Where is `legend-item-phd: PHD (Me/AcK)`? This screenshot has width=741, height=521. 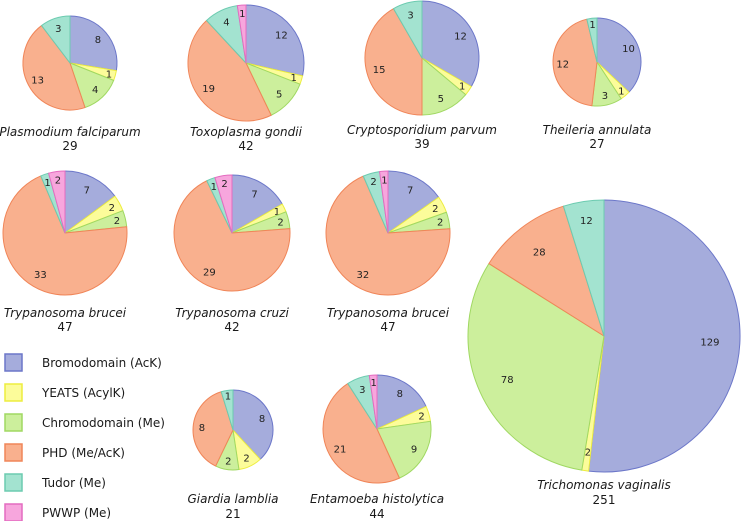
legend-item-phd: PHD (Me/AcK) is located at coordinates (64, 452).